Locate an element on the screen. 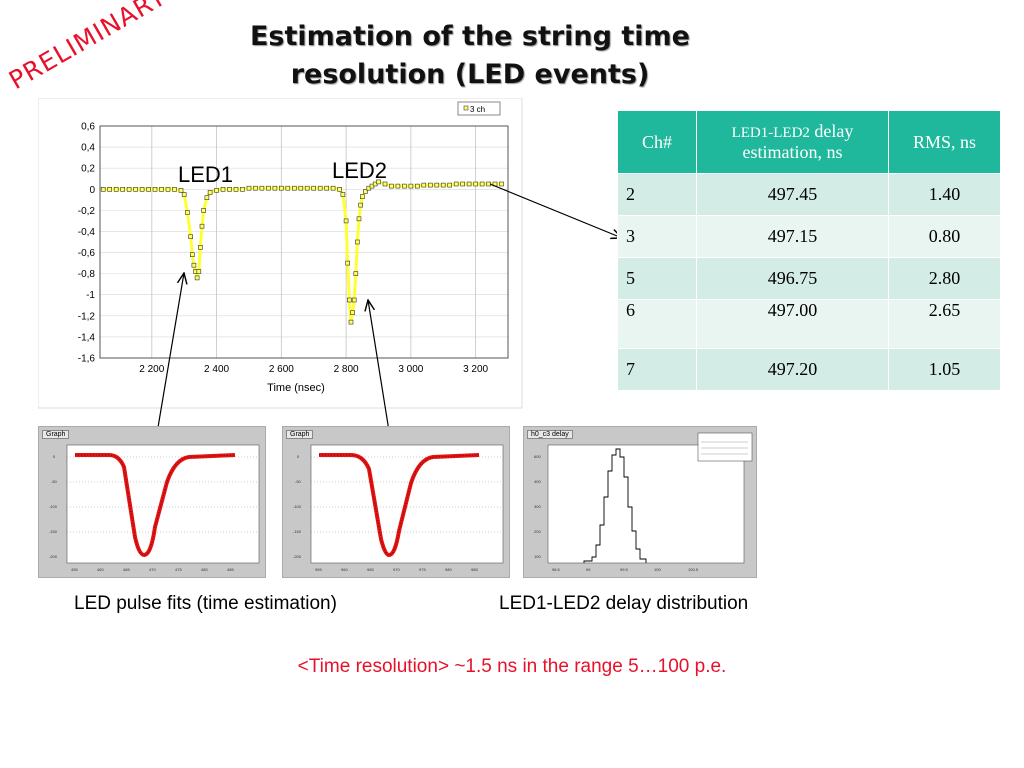 The image size is (1024, 768). svg-text: -50 is located at coordinates (298, 481).